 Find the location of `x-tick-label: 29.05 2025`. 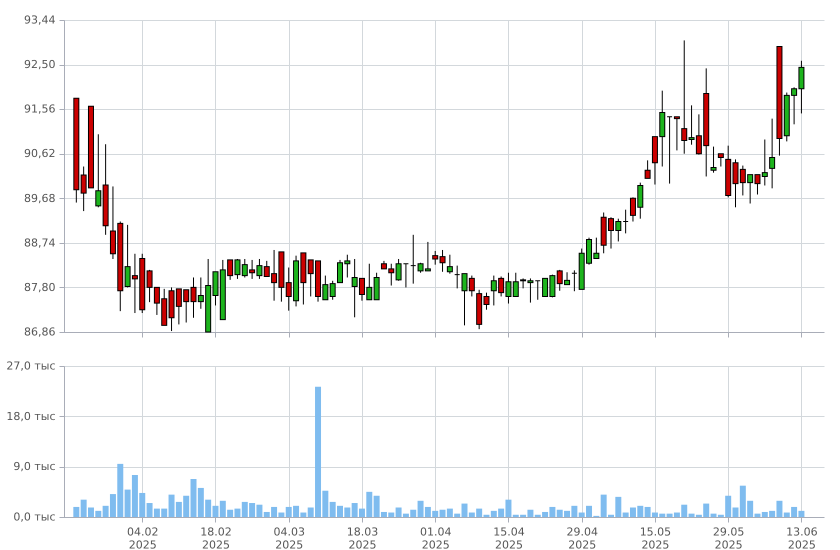

x-tick-label: 29.05 2025 is located at coordinates (728, 538).